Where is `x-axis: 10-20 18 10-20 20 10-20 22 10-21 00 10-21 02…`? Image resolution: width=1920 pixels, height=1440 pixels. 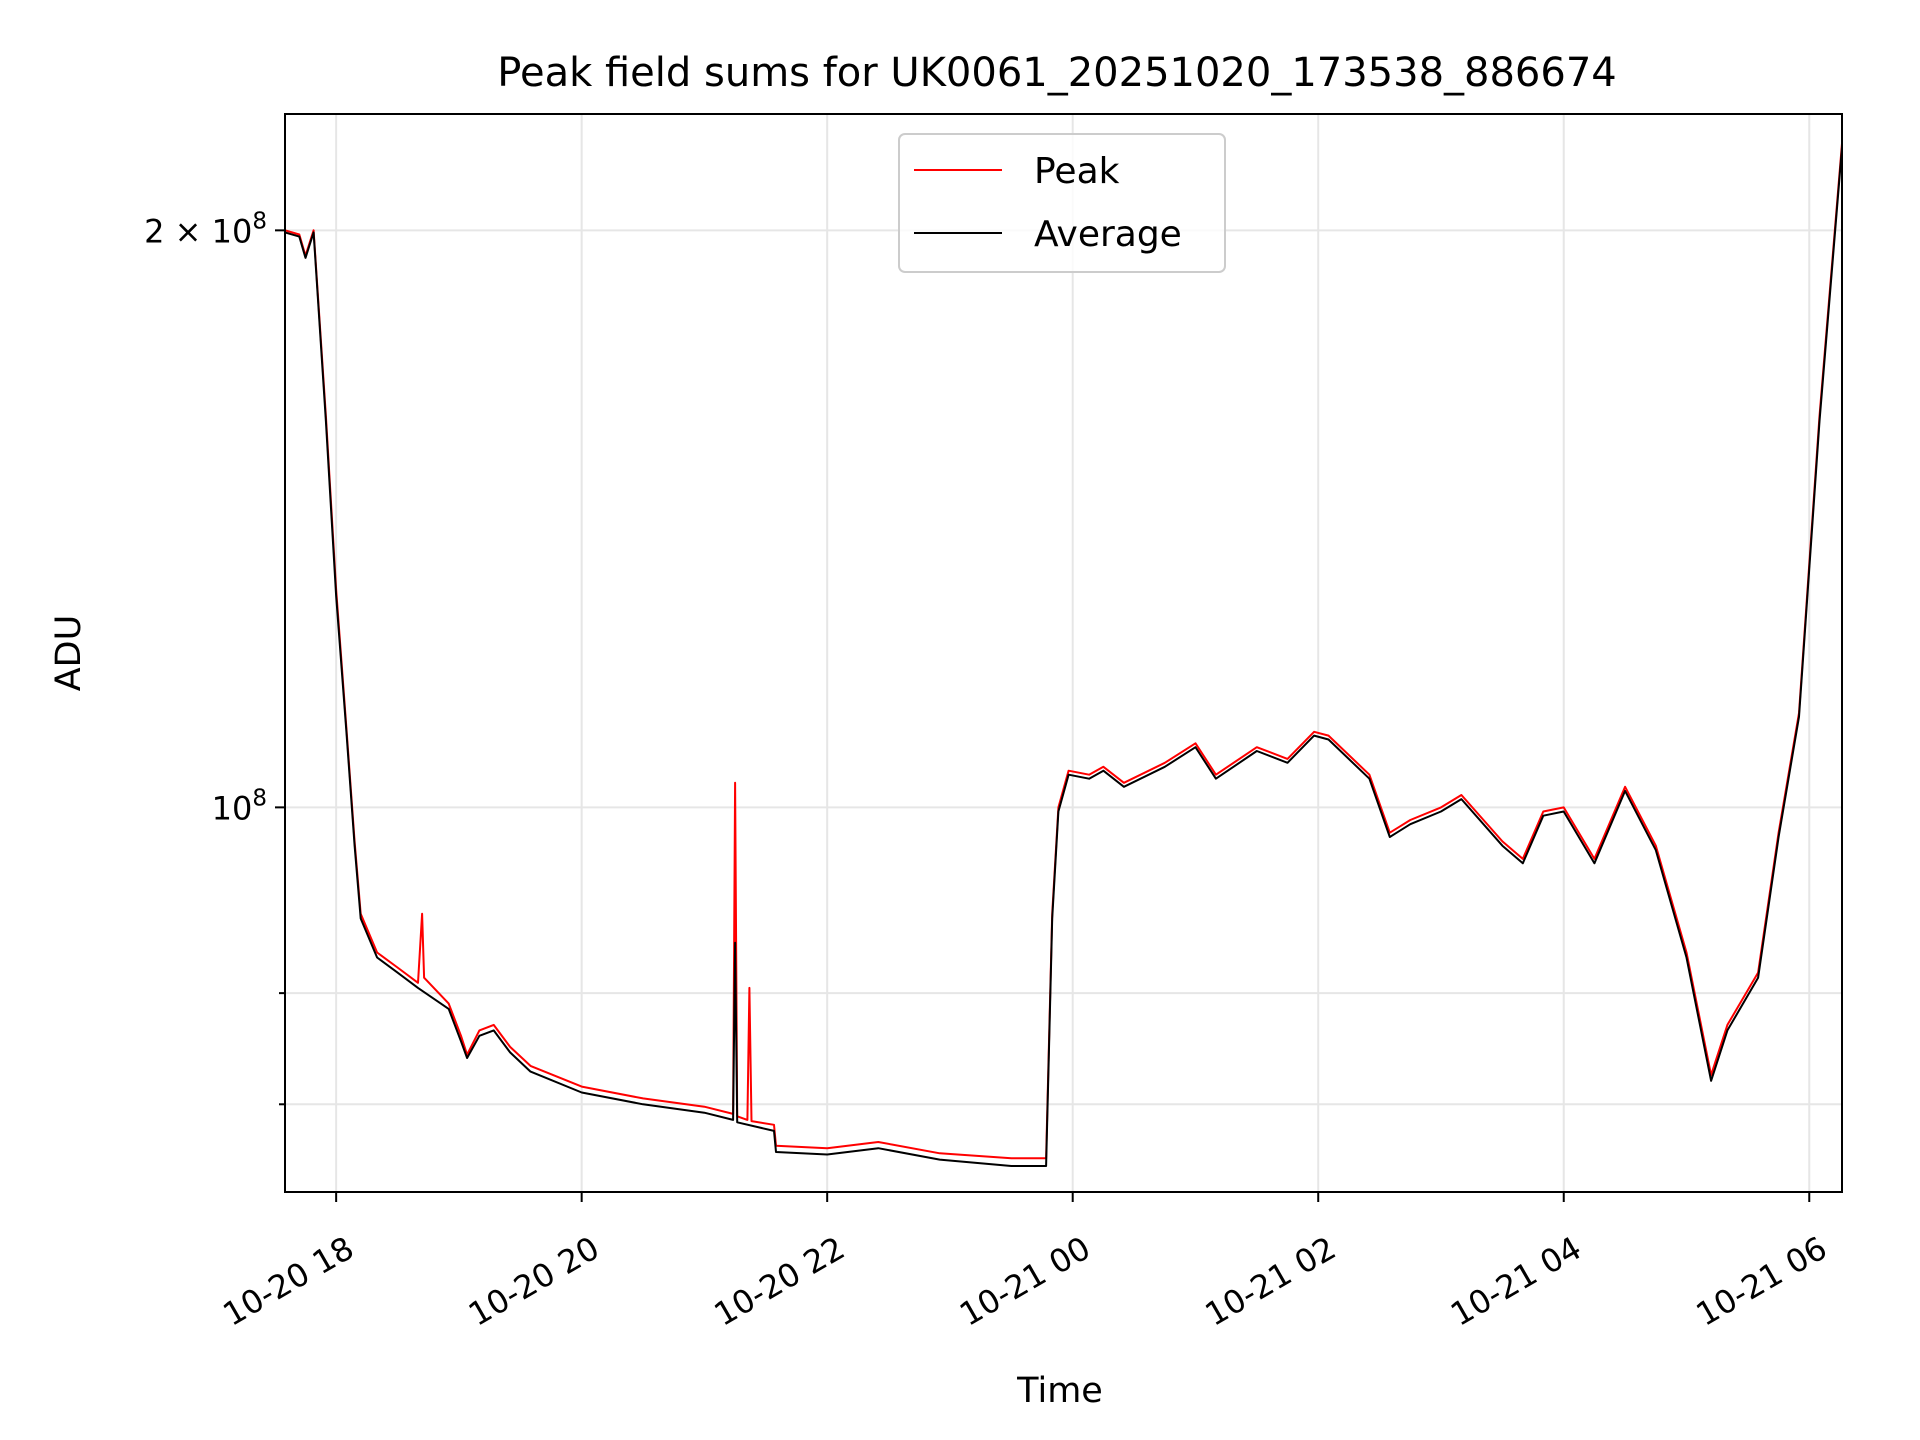 x-axis: 10-20 18 10-20 20 10-20 22 10-21 00 10-21 02… is located at coordinates (1025, 1263).